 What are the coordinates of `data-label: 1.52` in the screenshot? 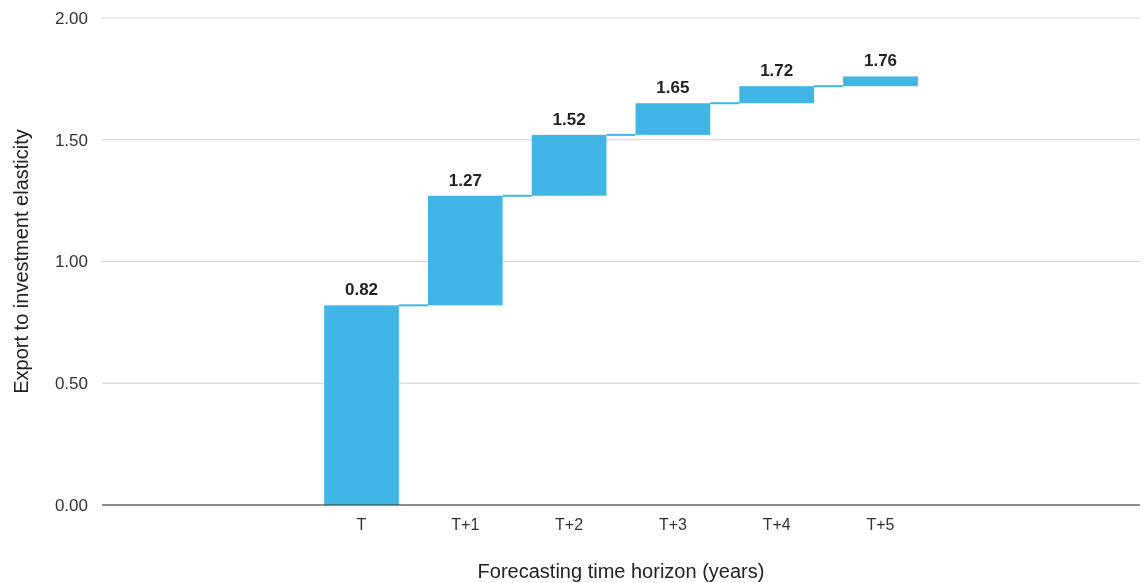 It's located at (569, 119).